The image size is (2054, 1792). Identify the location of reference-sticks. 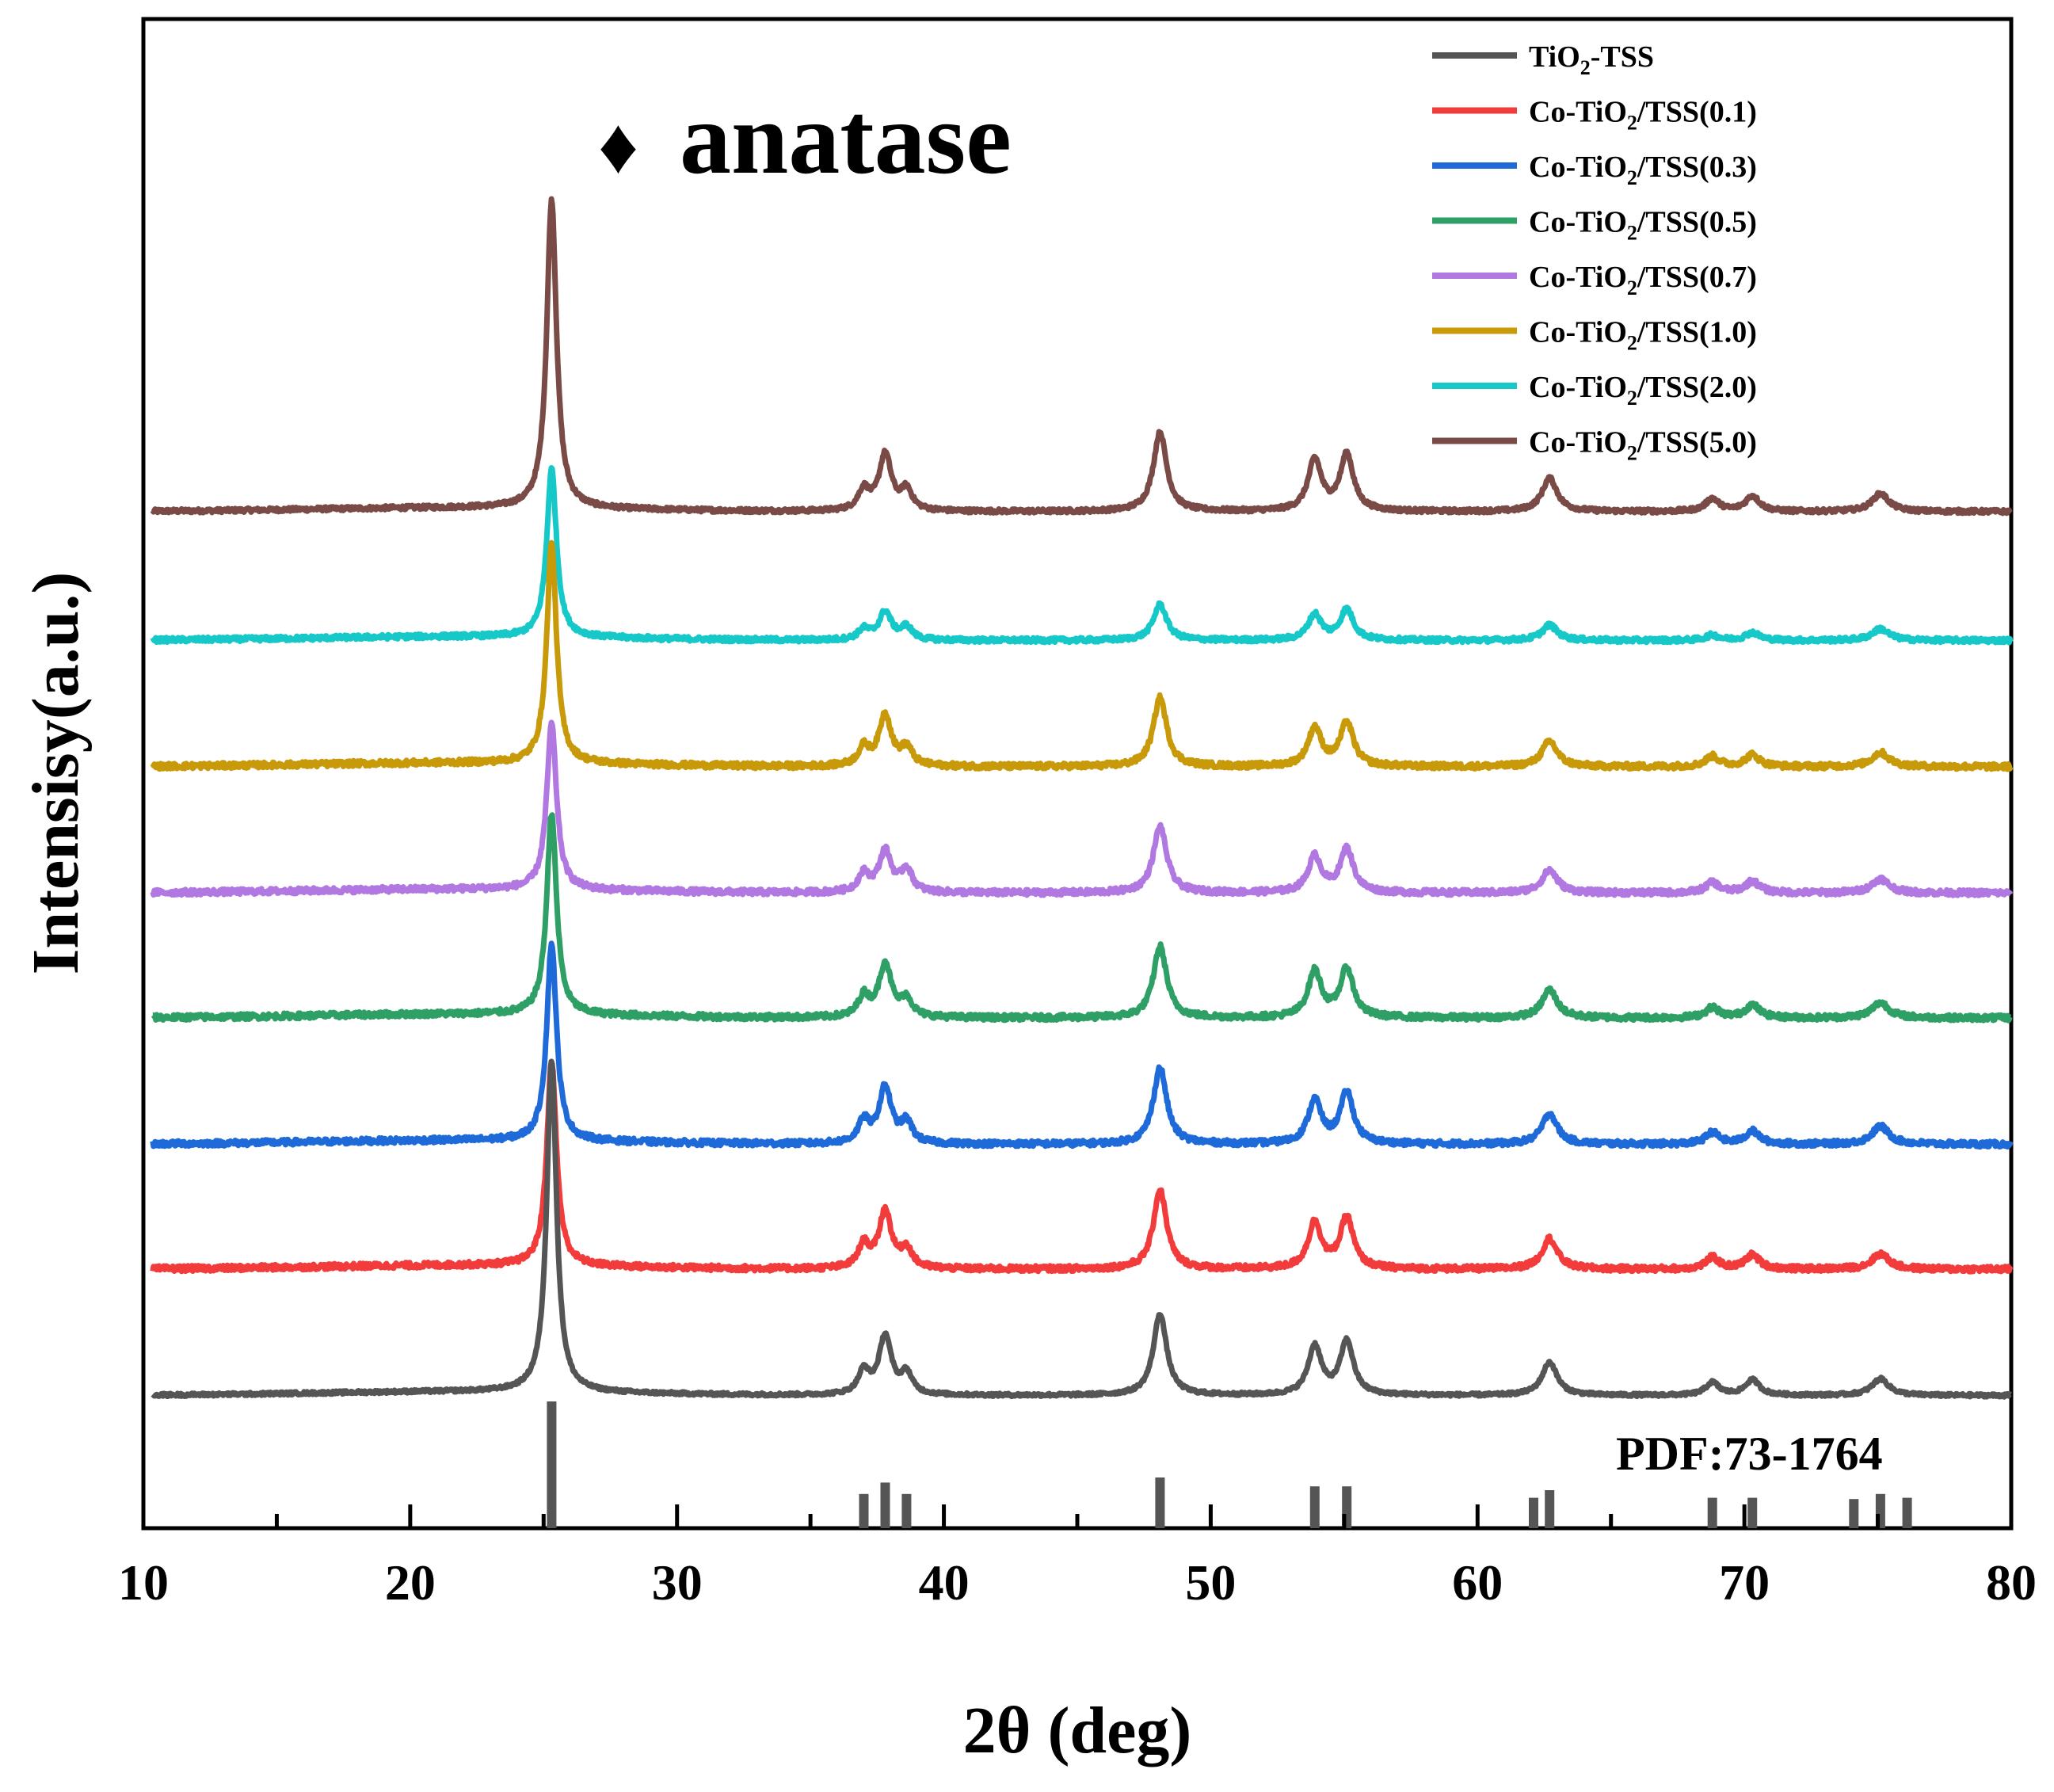
(1229, 1465).